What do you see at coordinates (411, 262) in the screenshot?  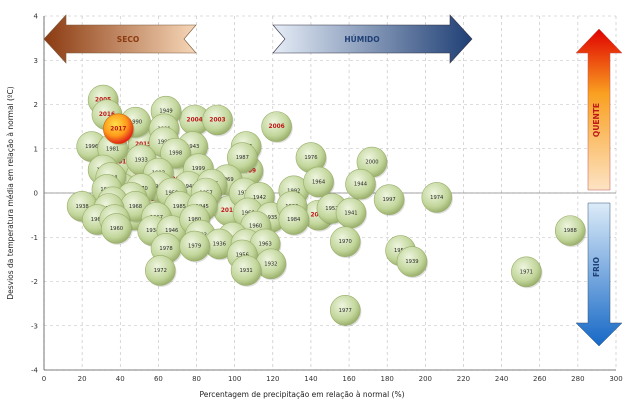 I see `point-label: 1939` at bounding box center [411, 262].